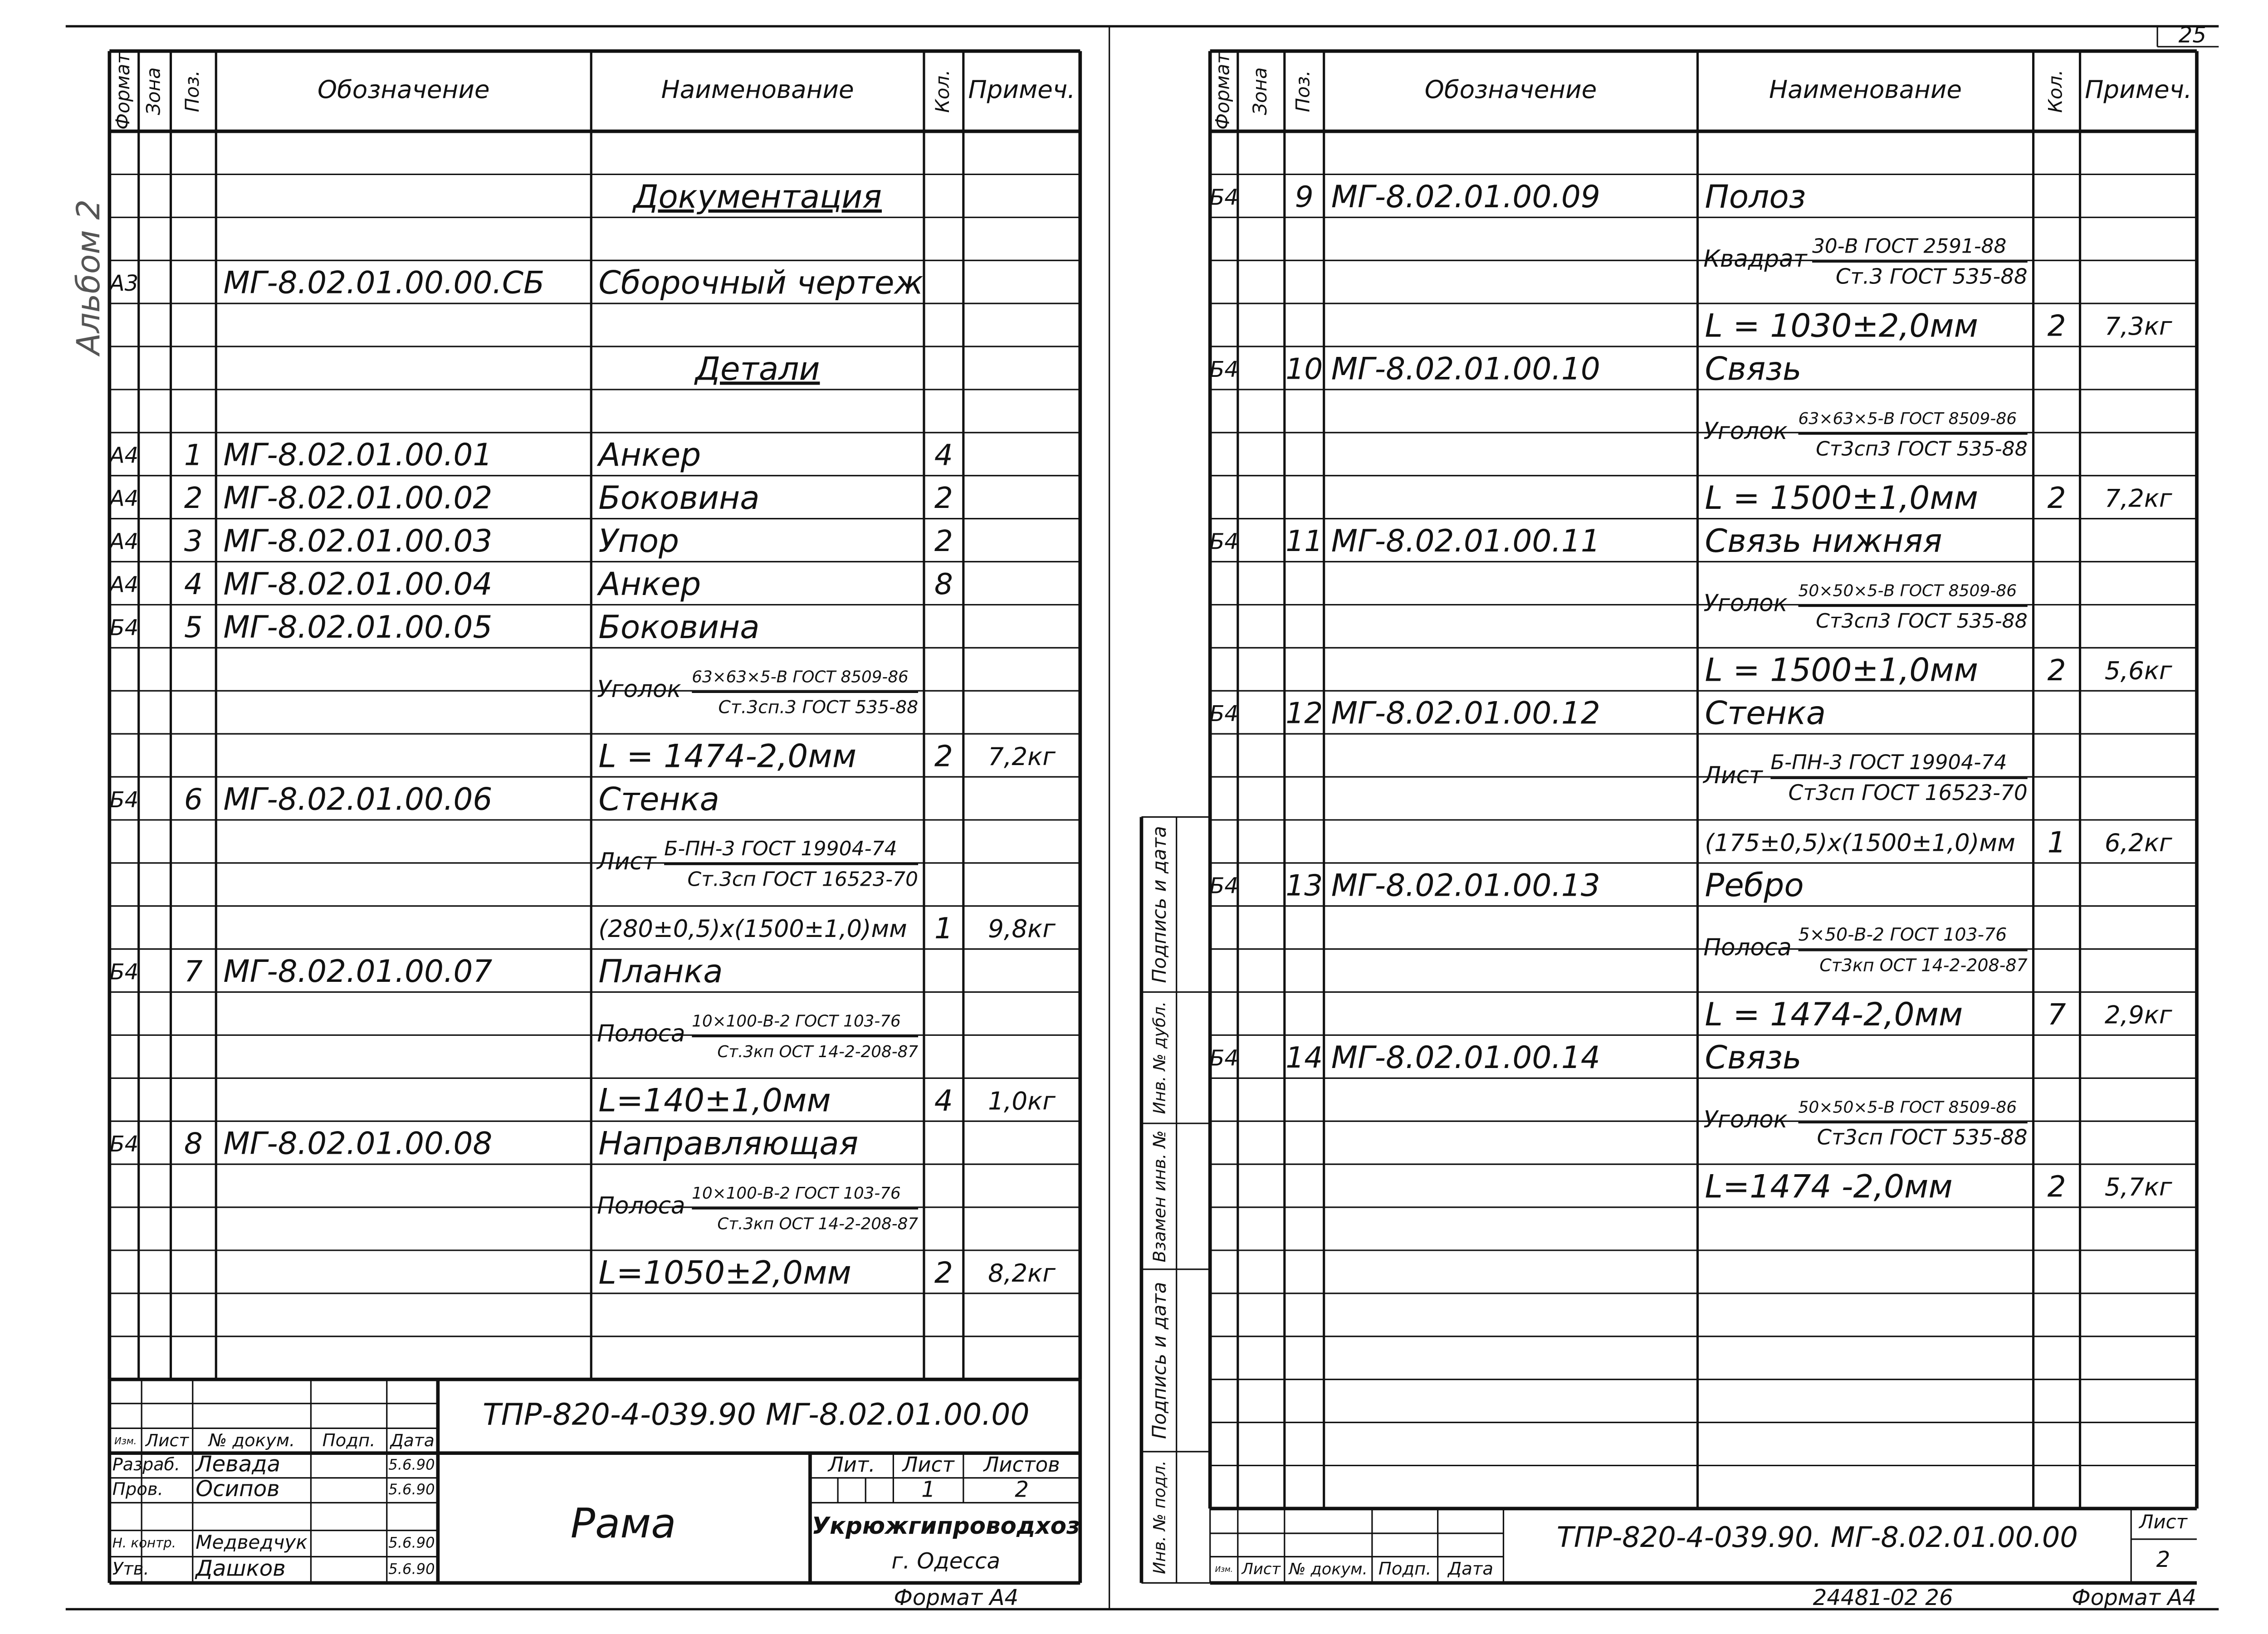 This screenshot has height=1634, width=2268. I want to click on designation: МГ-8.02.01.00.12, so click(1466, 713).